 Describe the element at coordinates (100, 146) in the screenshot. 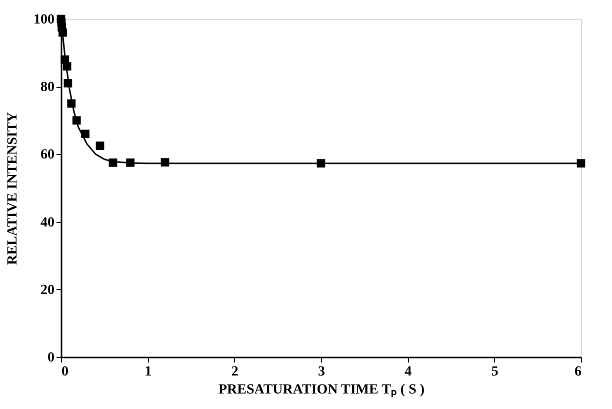

I see `point` at that location.